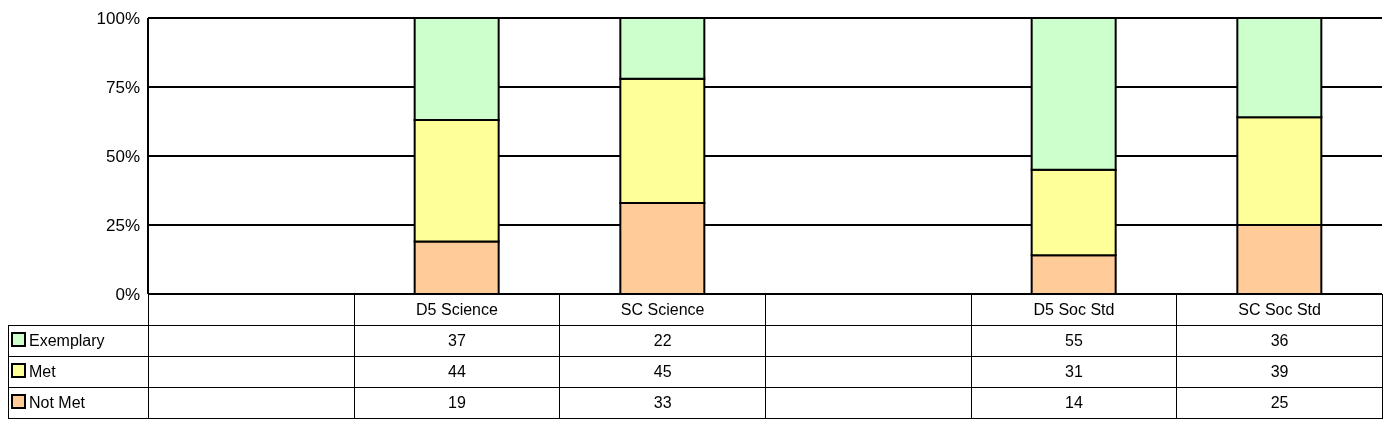 The height and width of the screenshot is (431, 1398). I want to click on x-tick-label: SC Soc Std, so click(1279, 310).